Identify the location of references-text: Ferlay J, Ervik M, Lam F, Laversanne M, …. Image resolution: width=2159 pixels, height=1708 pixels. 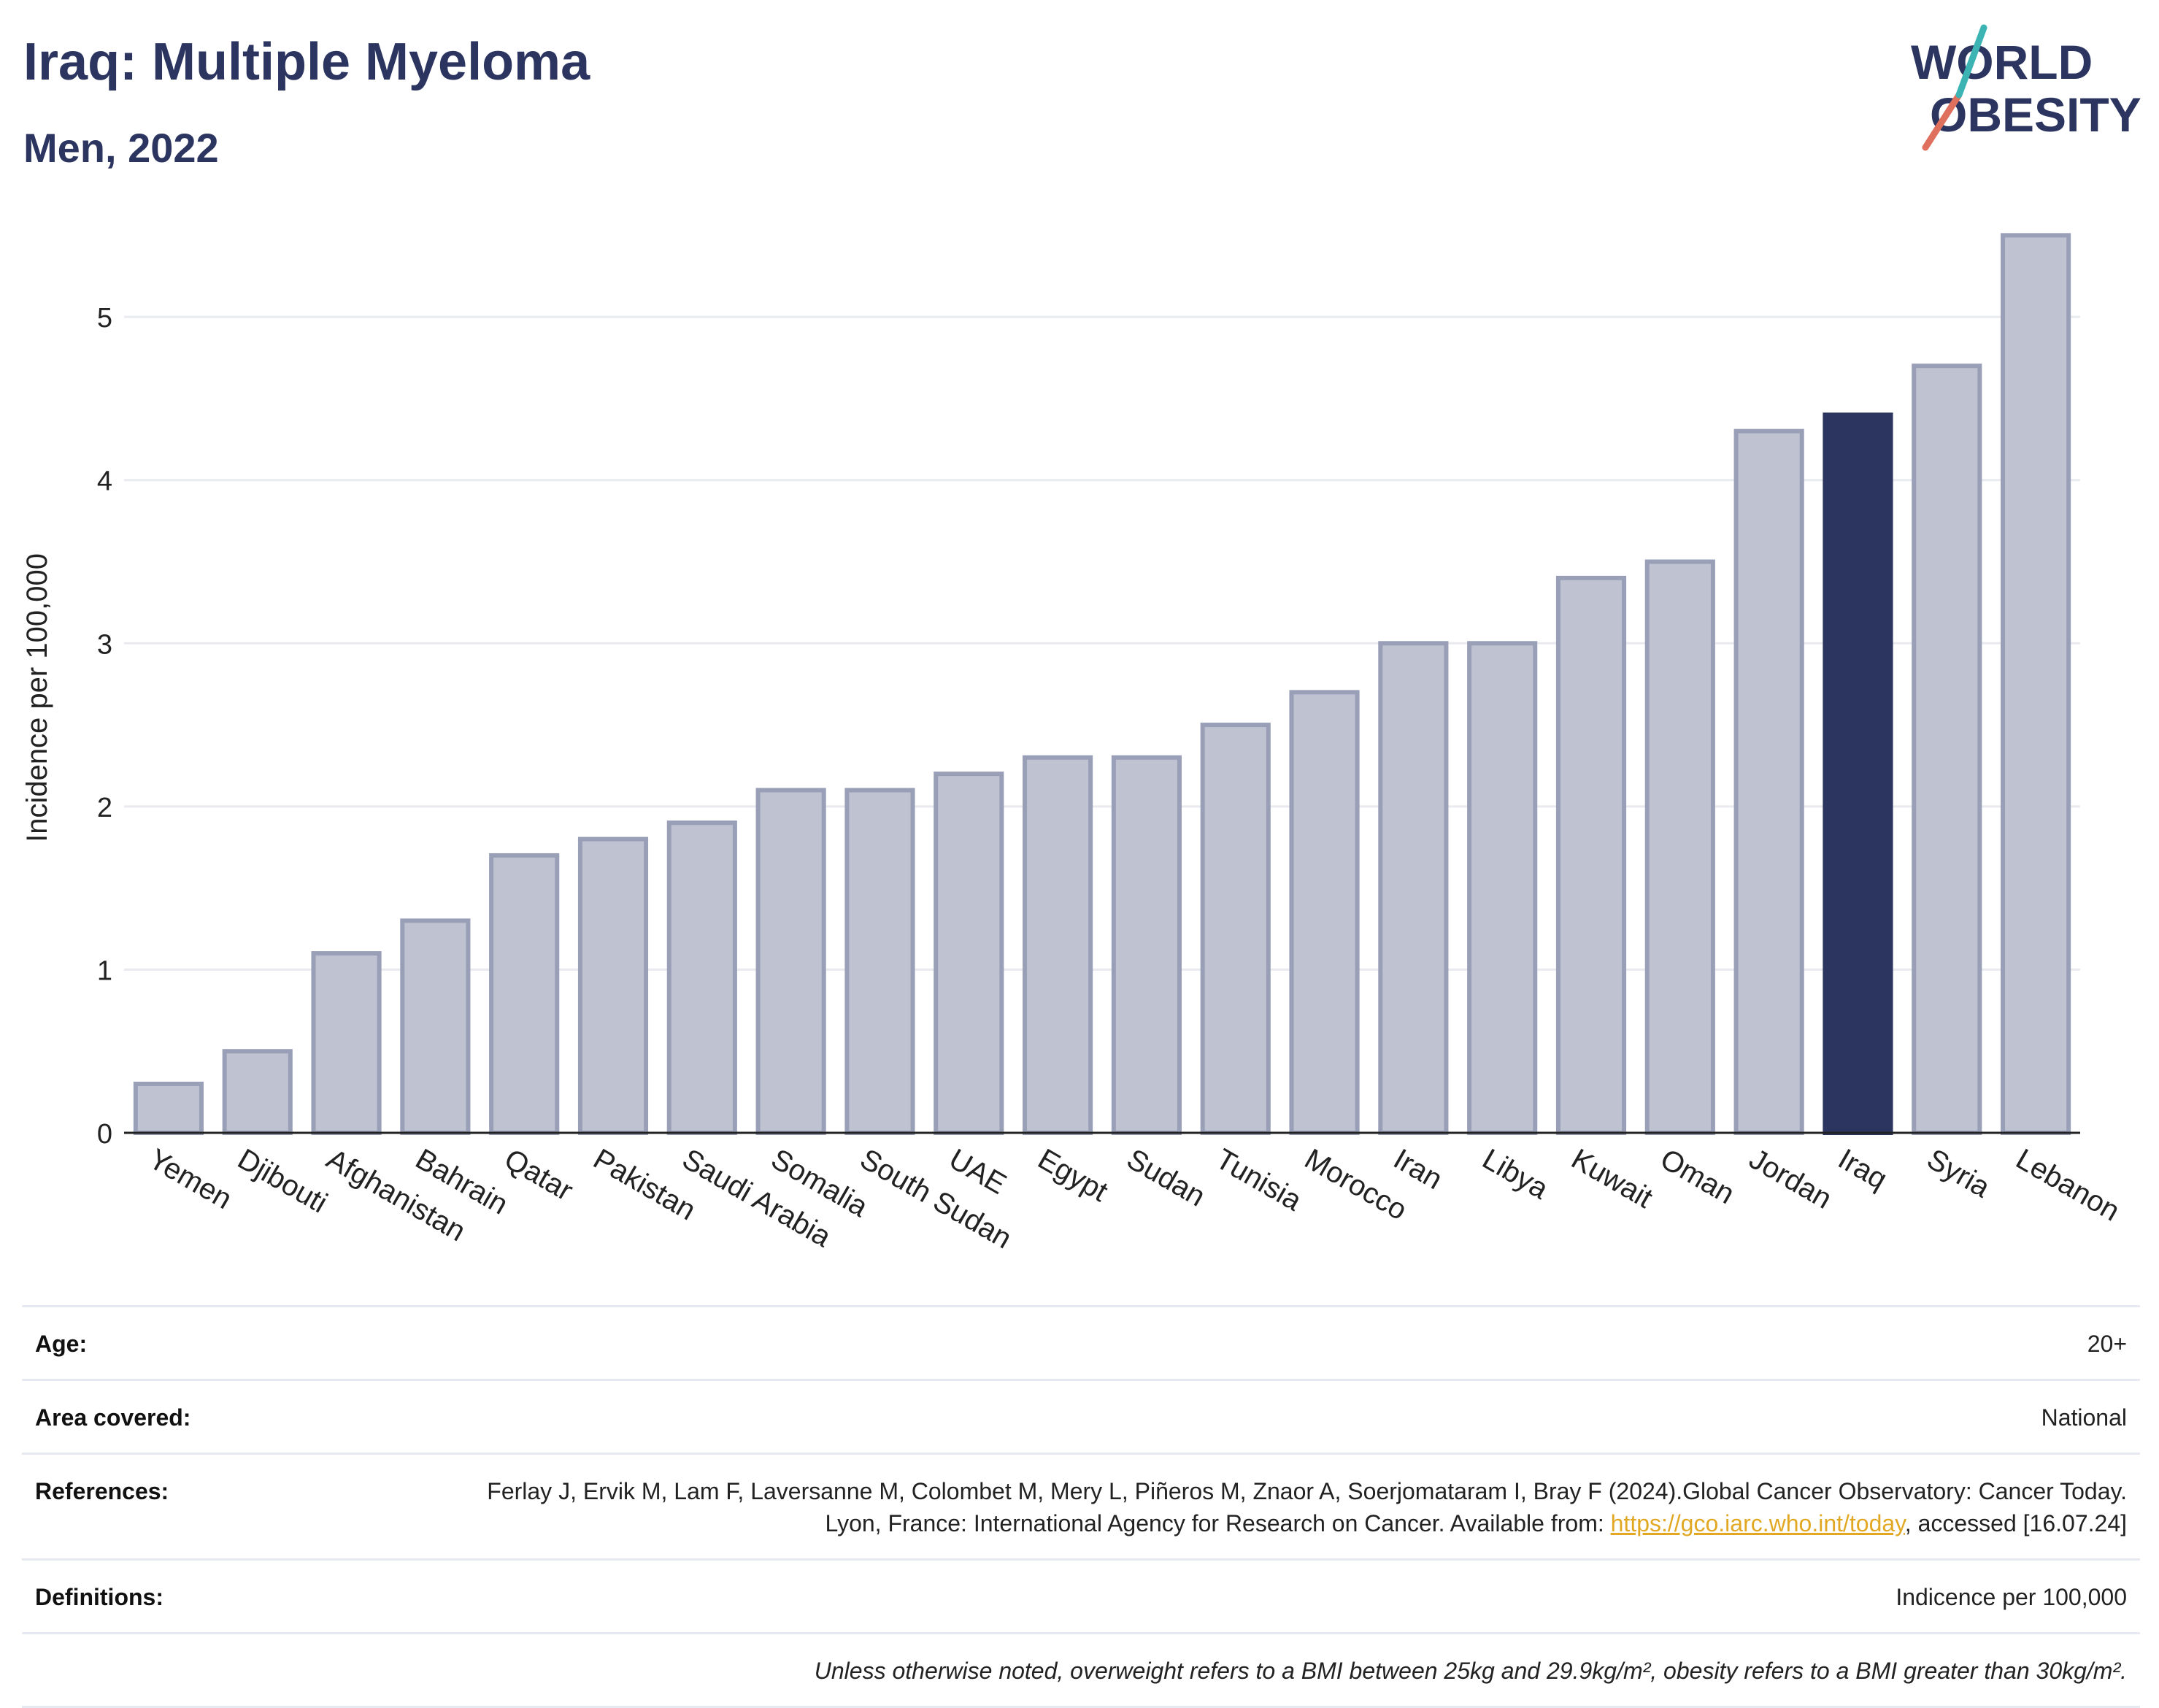
(1307, 1507).